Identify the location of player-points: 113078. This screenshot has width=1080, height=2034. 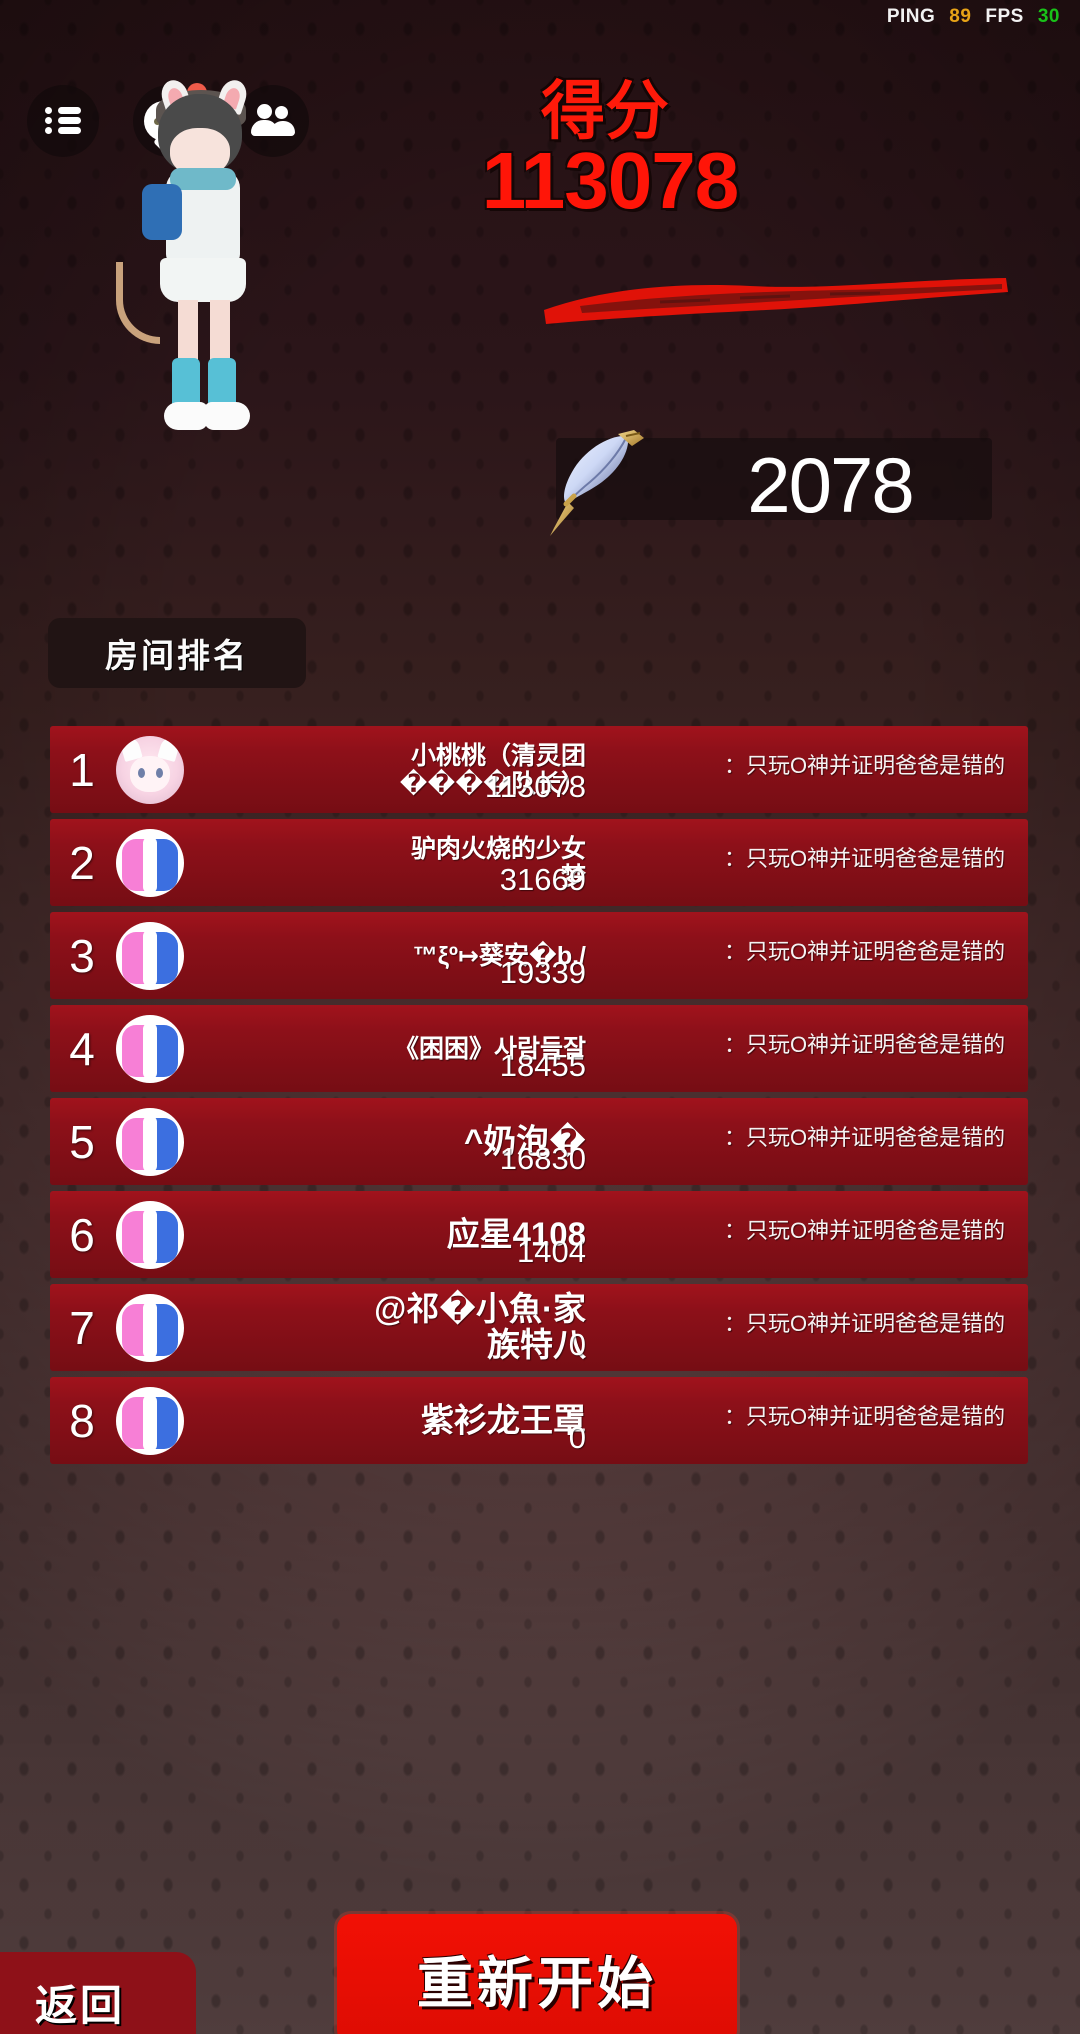
(535, 786).